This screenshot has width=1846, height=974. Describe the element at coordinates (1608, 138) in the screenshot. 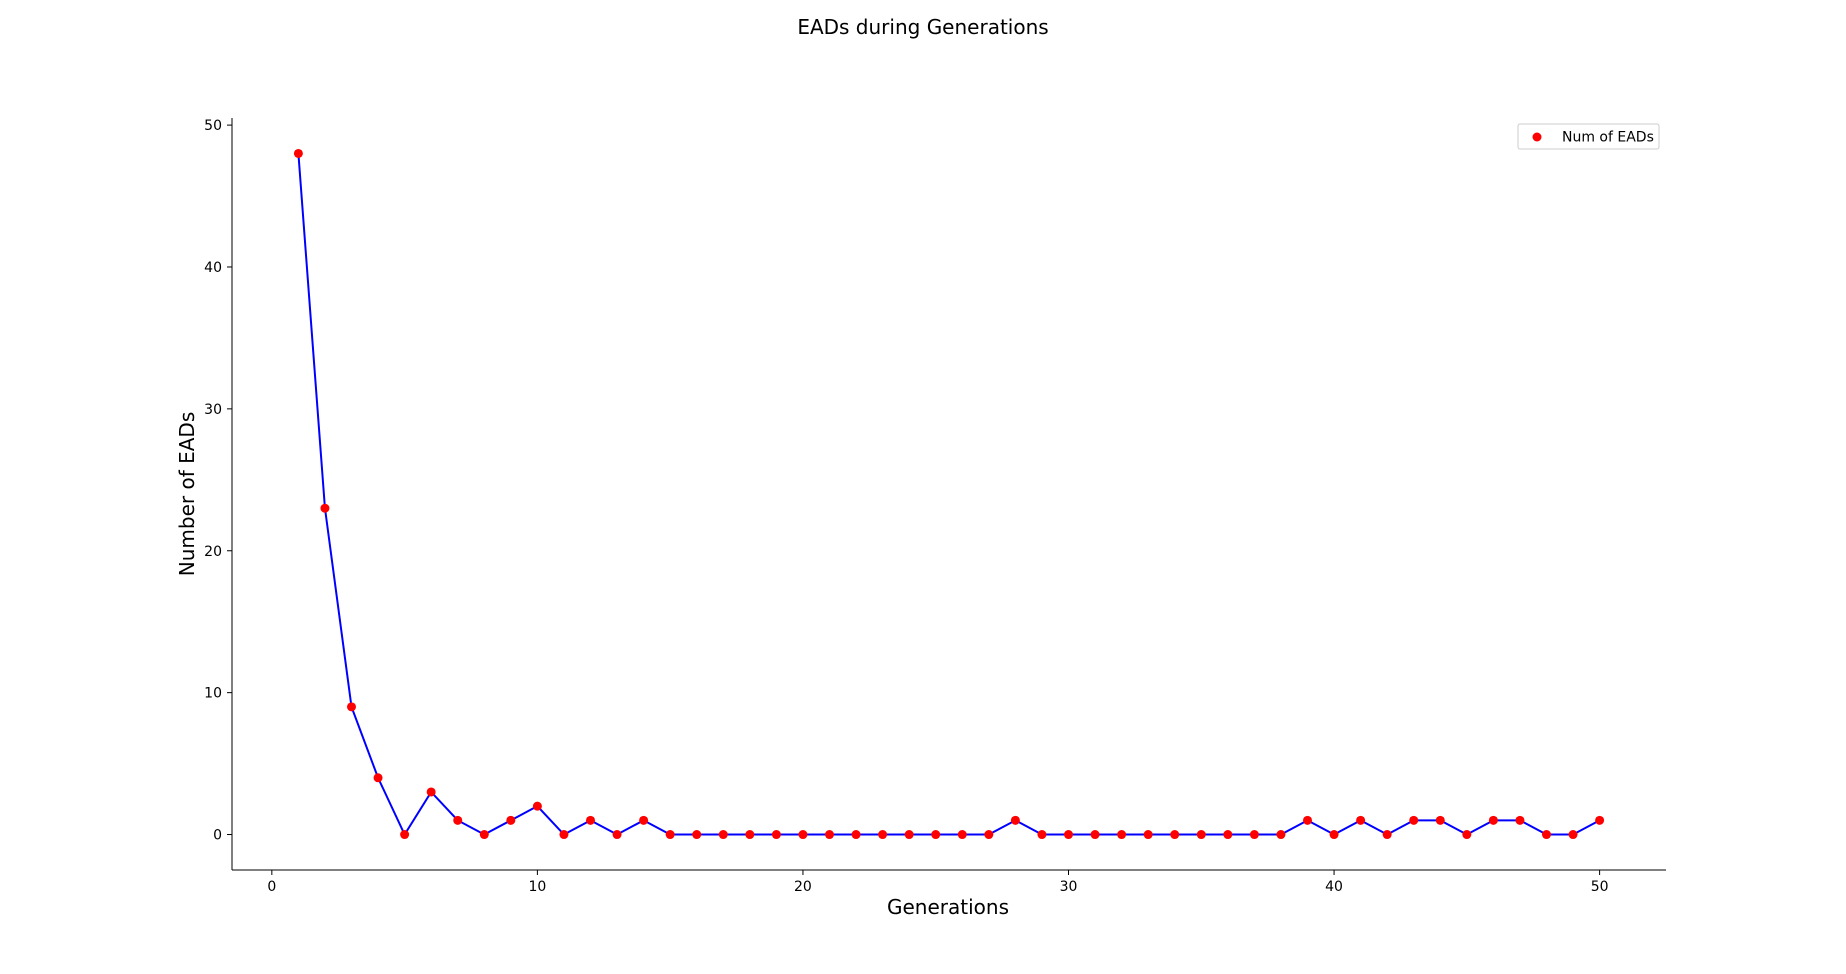

I see `legend-label: Num of EADs` at that location.